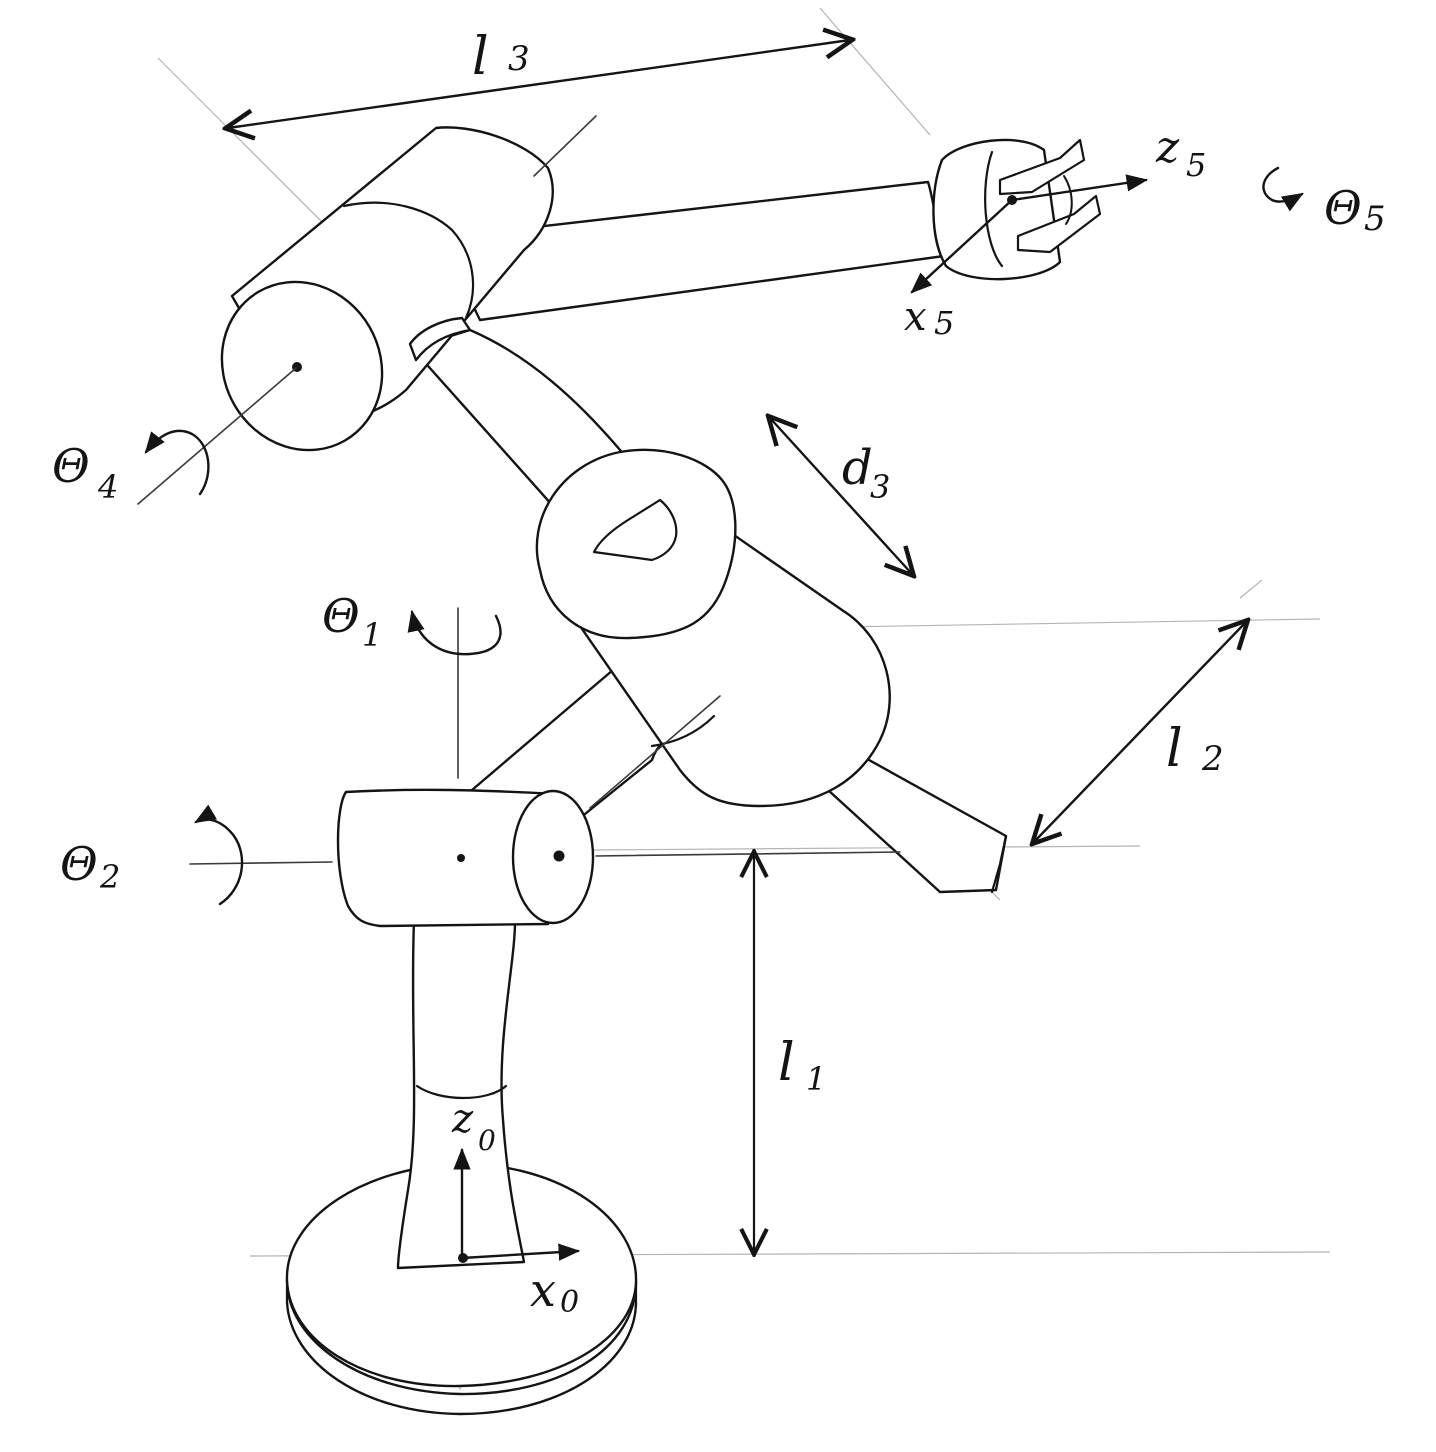 The height and width of the screenshot is (1452, 1436). I want to click on label-theta5: Θ 5, so click(1355, 210).